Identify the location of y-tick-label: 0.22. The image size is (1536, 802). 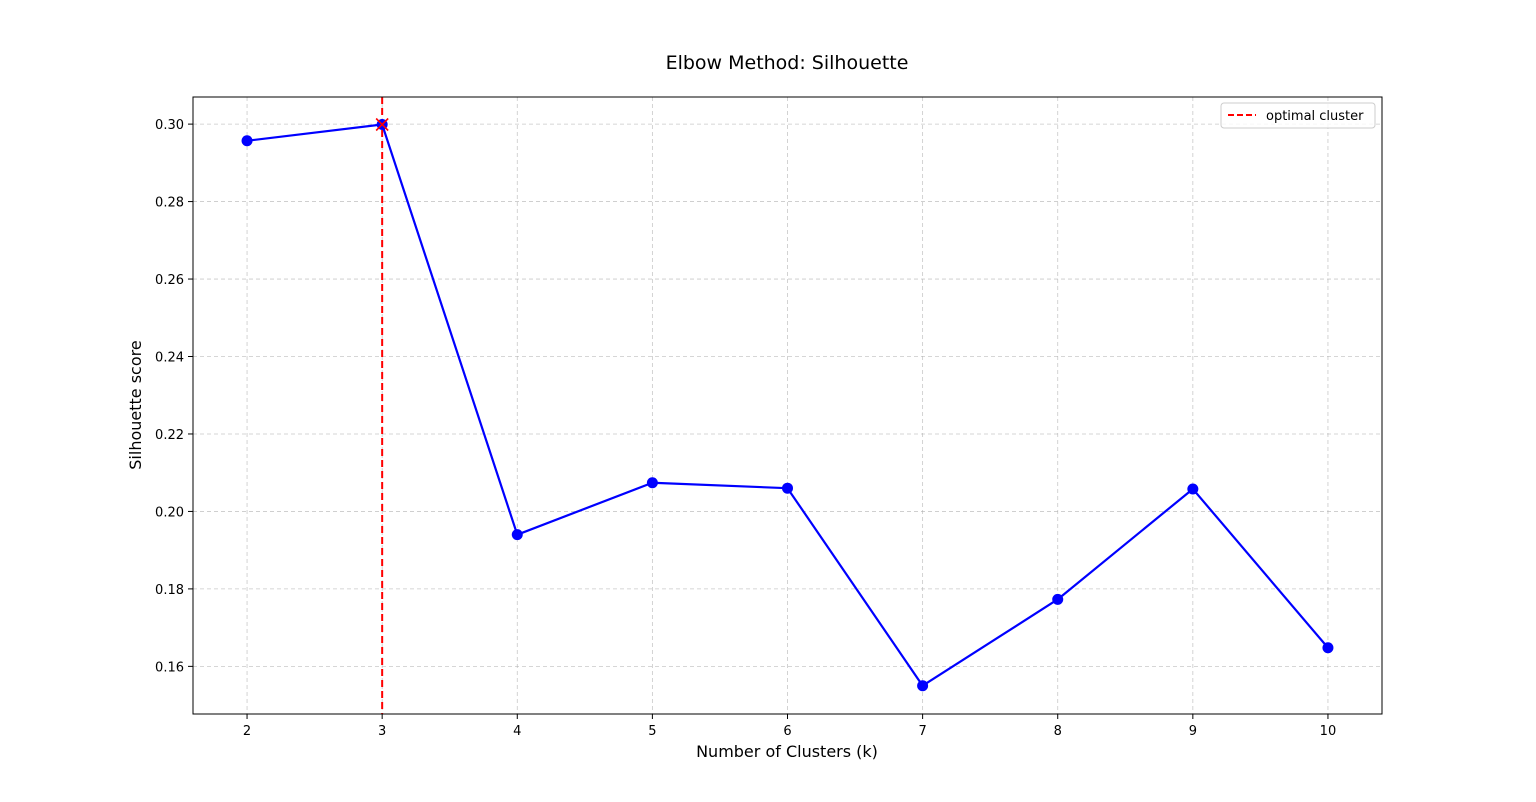
(169, 435).